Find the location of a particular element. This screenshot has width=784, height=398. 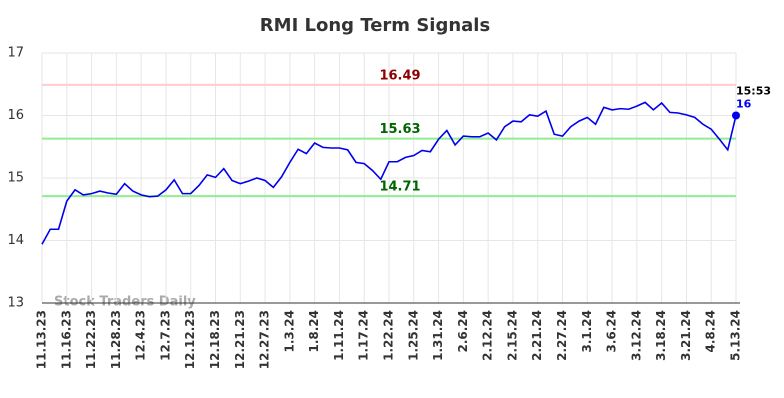

last-value: 16 is located at coordinates (744, 104).